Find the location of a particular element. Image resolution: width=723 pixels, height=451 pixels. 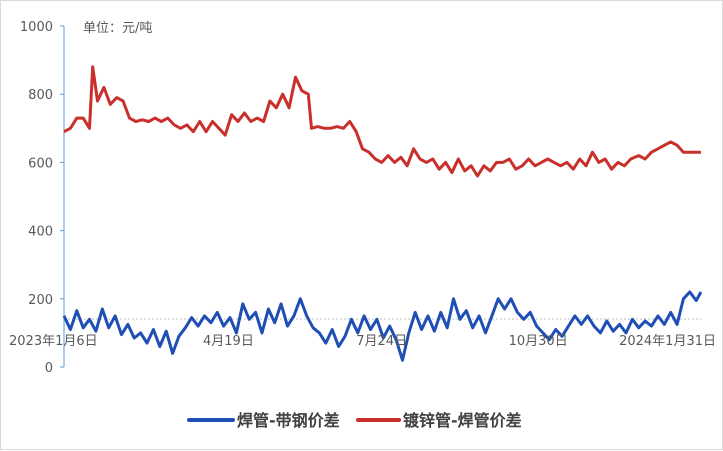

x-ticks: 2023年1月6日 4月19日 7月24日 10月30日 2024年1月31日 is located at coordinates (362, 341).